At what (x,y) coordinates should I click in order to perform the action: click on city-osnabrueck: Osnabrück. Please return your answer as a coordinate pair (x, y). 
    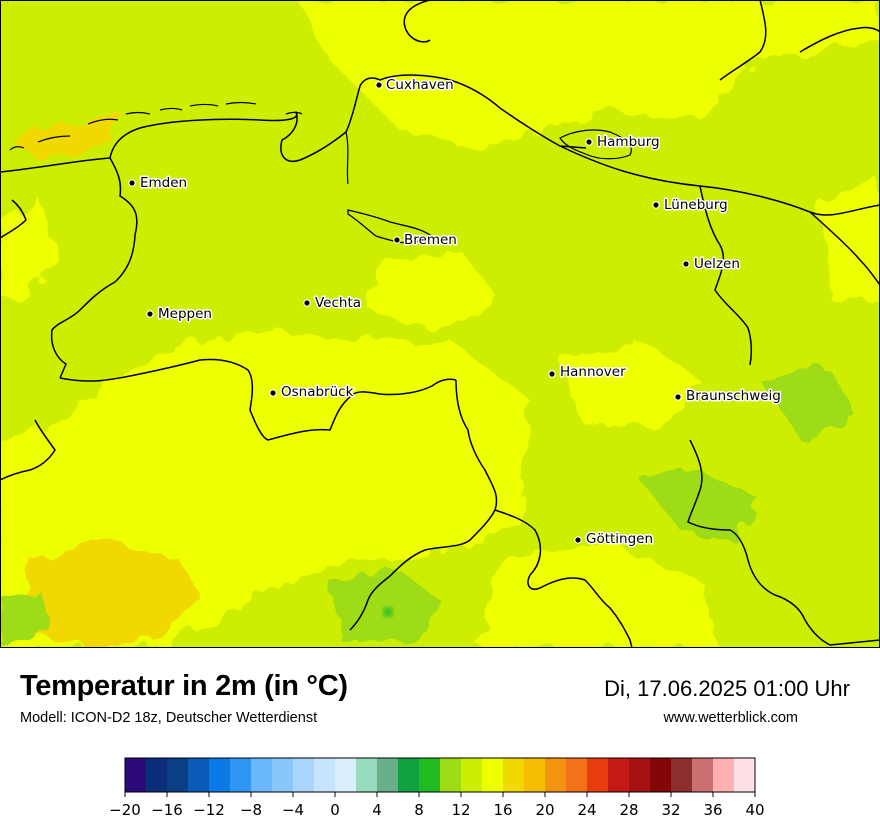
    Looking at the image, I should click on (312, 392).